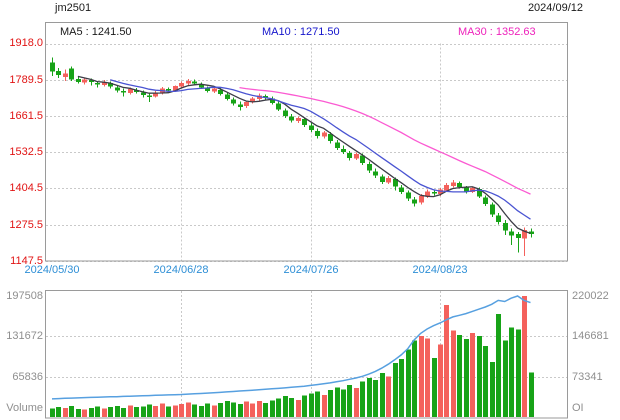  Describe the element at coordinates (24, 296) in the screenshot. I see `volume-axis-tick: 197508` at that location.